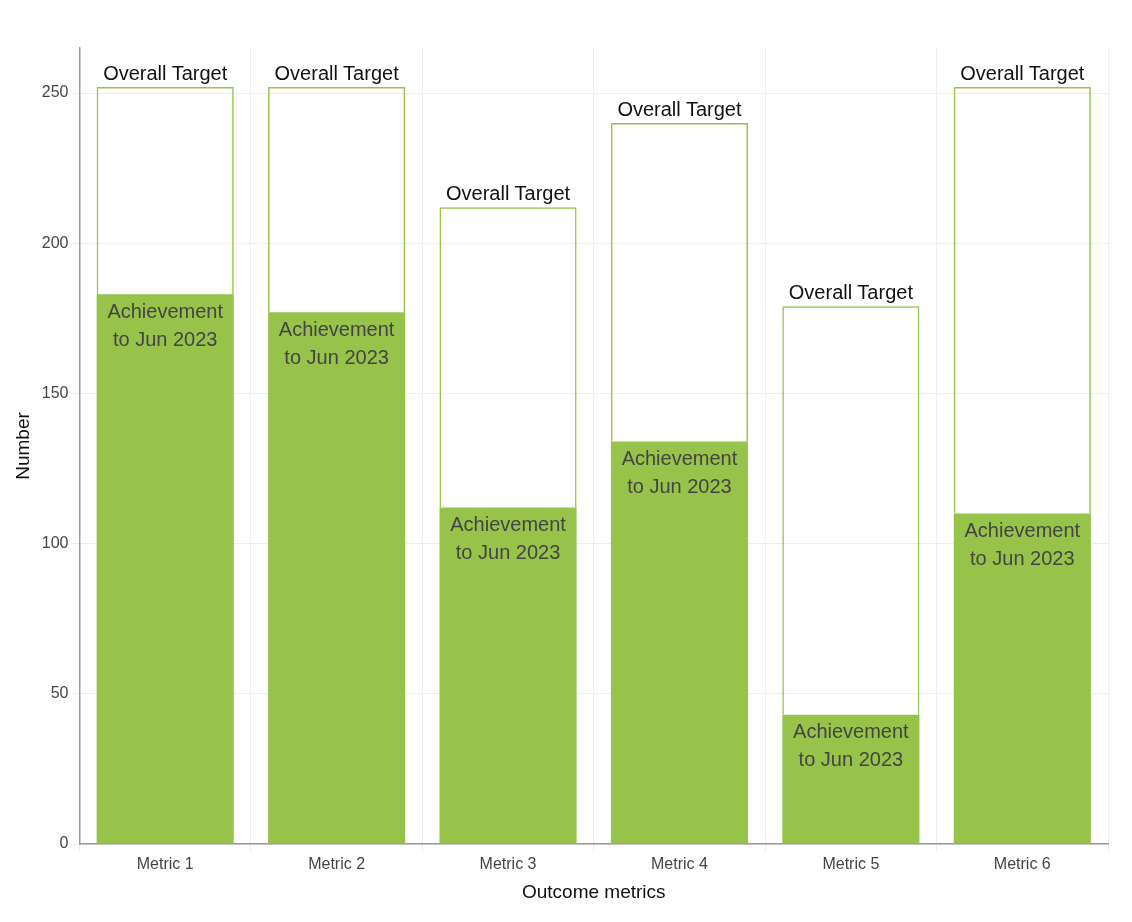 This screenshot has height=922, width=1132. Describe the element at coordinates (55, 392) in the screenshot. I see `y-tick-label: 150` at that location.